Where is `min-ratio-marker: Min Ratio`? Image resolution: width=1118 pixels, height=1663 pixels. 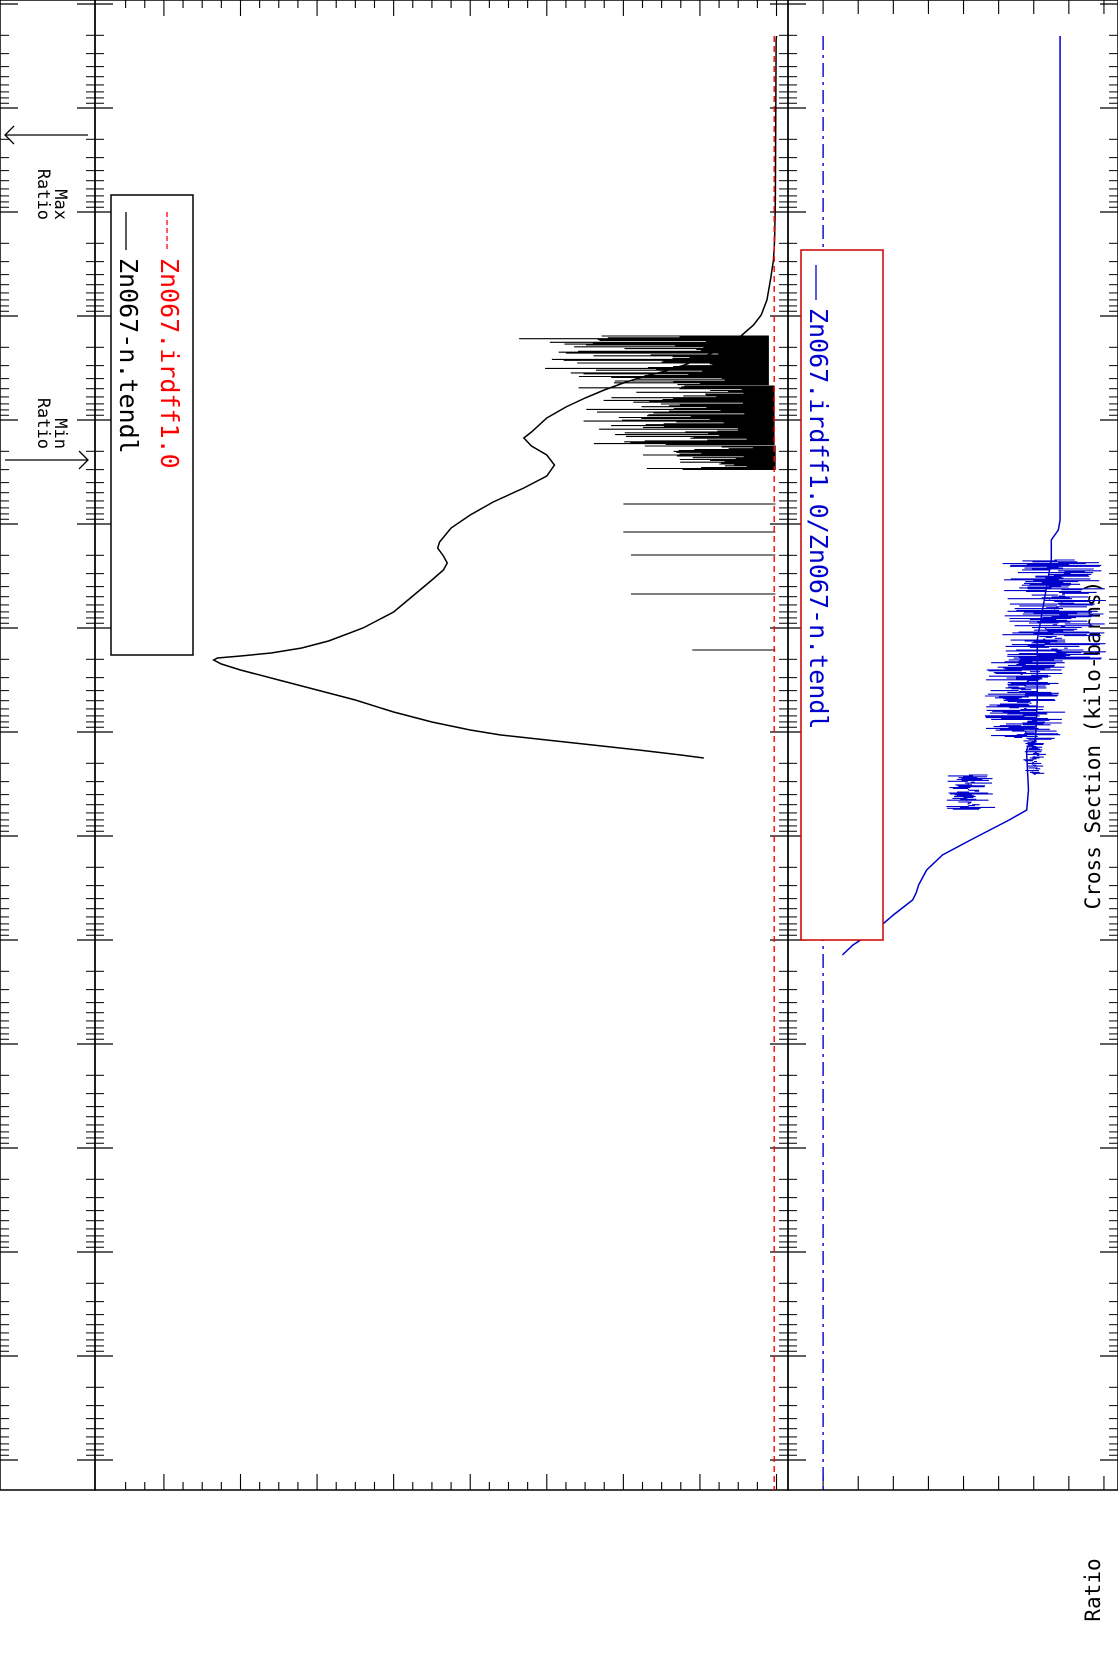
min-ratio-marker: Min Ratio is located at coordinates (47, 434).